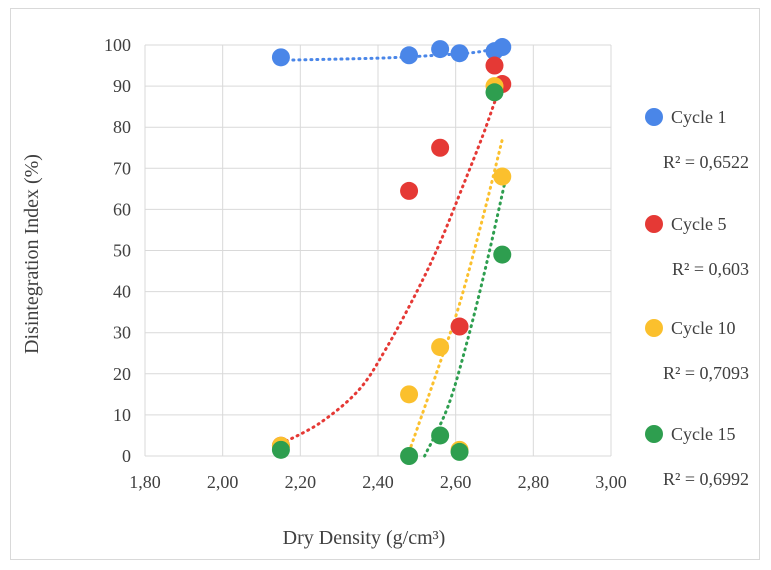  I want to click on x-tick-label: 2,40, so click(378, 482).